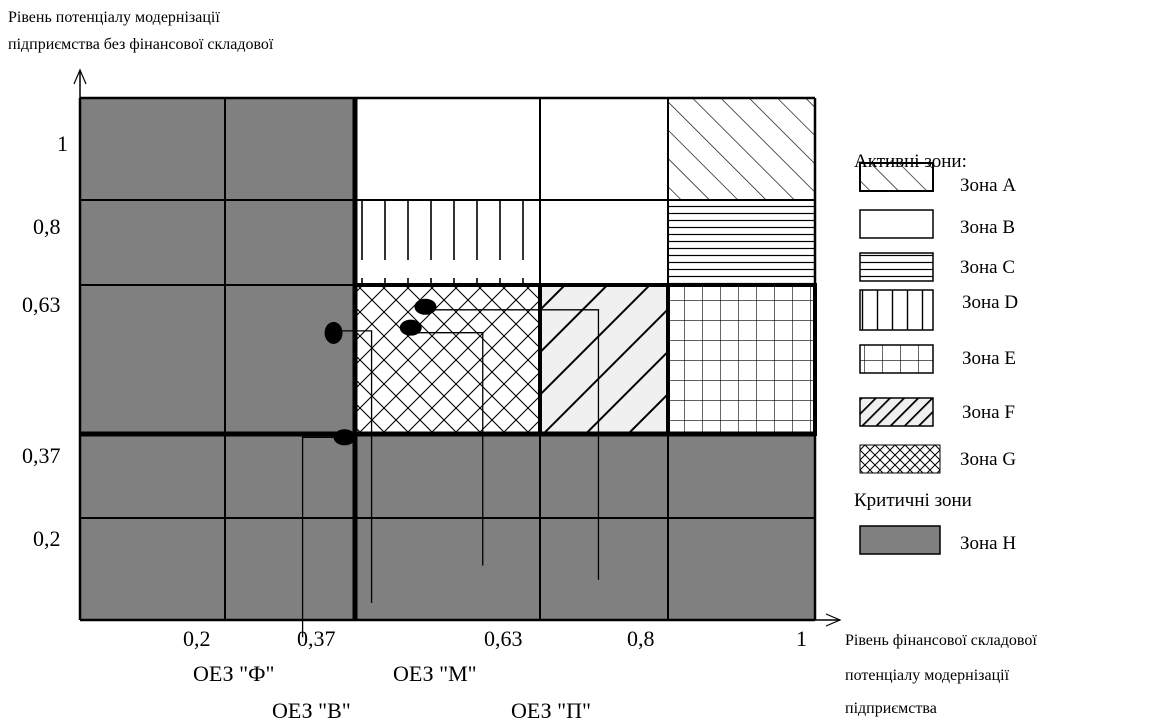 This screenshot has height=724, width=1155. Describe the element at coordinates (988, 543) in the screenshot. I see `legend-label-zone-h: Зона Н` at that location.